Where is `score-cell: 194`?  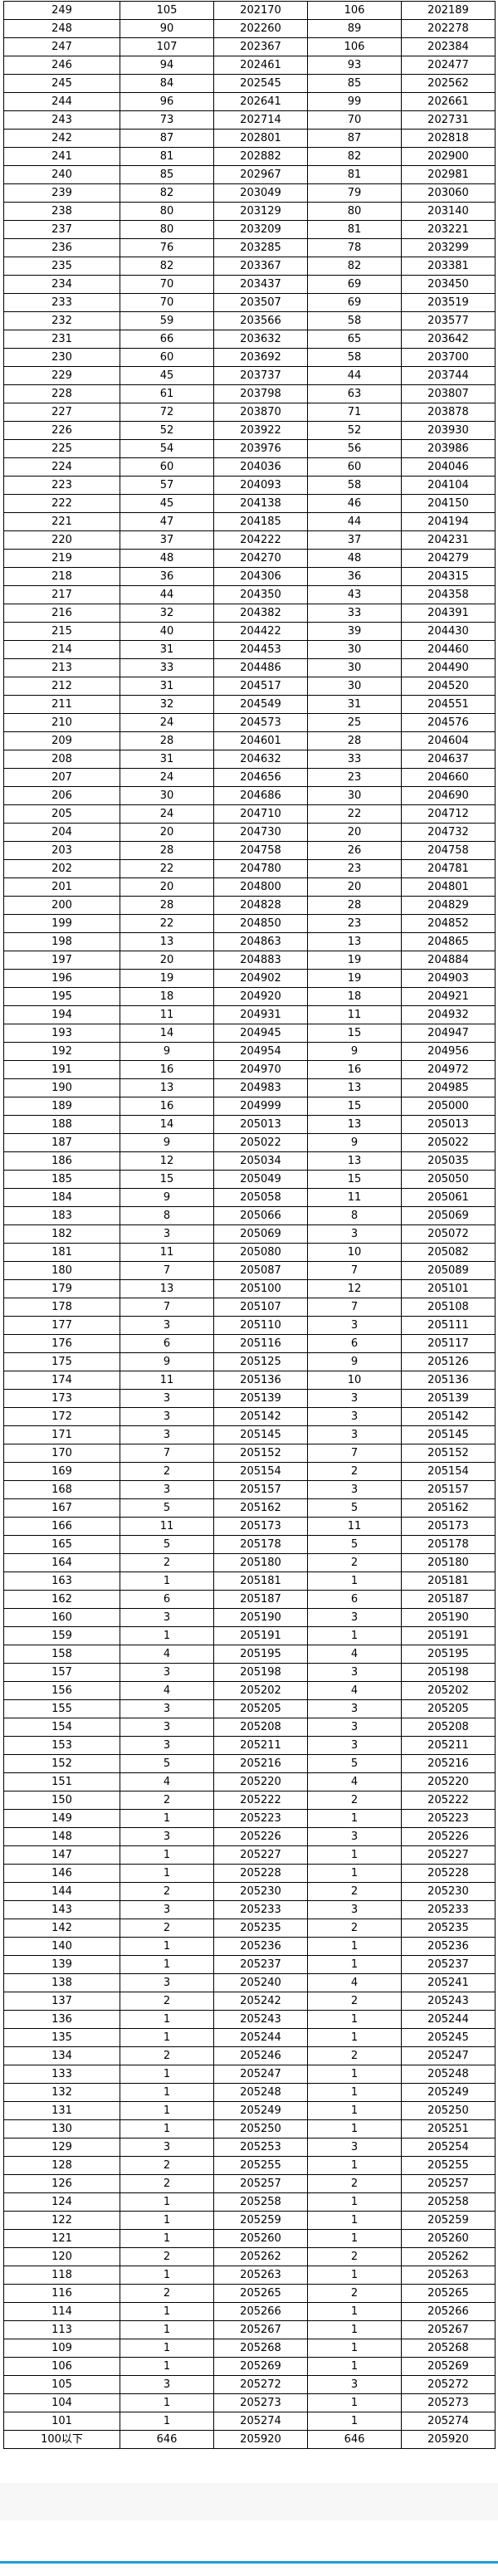 score-cell: 194 is located at coordinates (61, 1014).